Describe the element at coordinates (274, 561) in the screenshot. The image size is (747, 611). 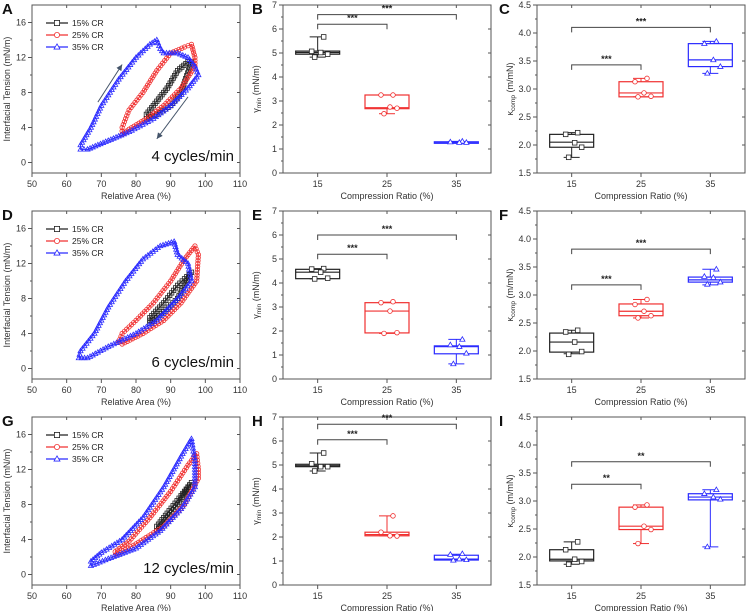
I see `y-tick-label: 1` at that location.